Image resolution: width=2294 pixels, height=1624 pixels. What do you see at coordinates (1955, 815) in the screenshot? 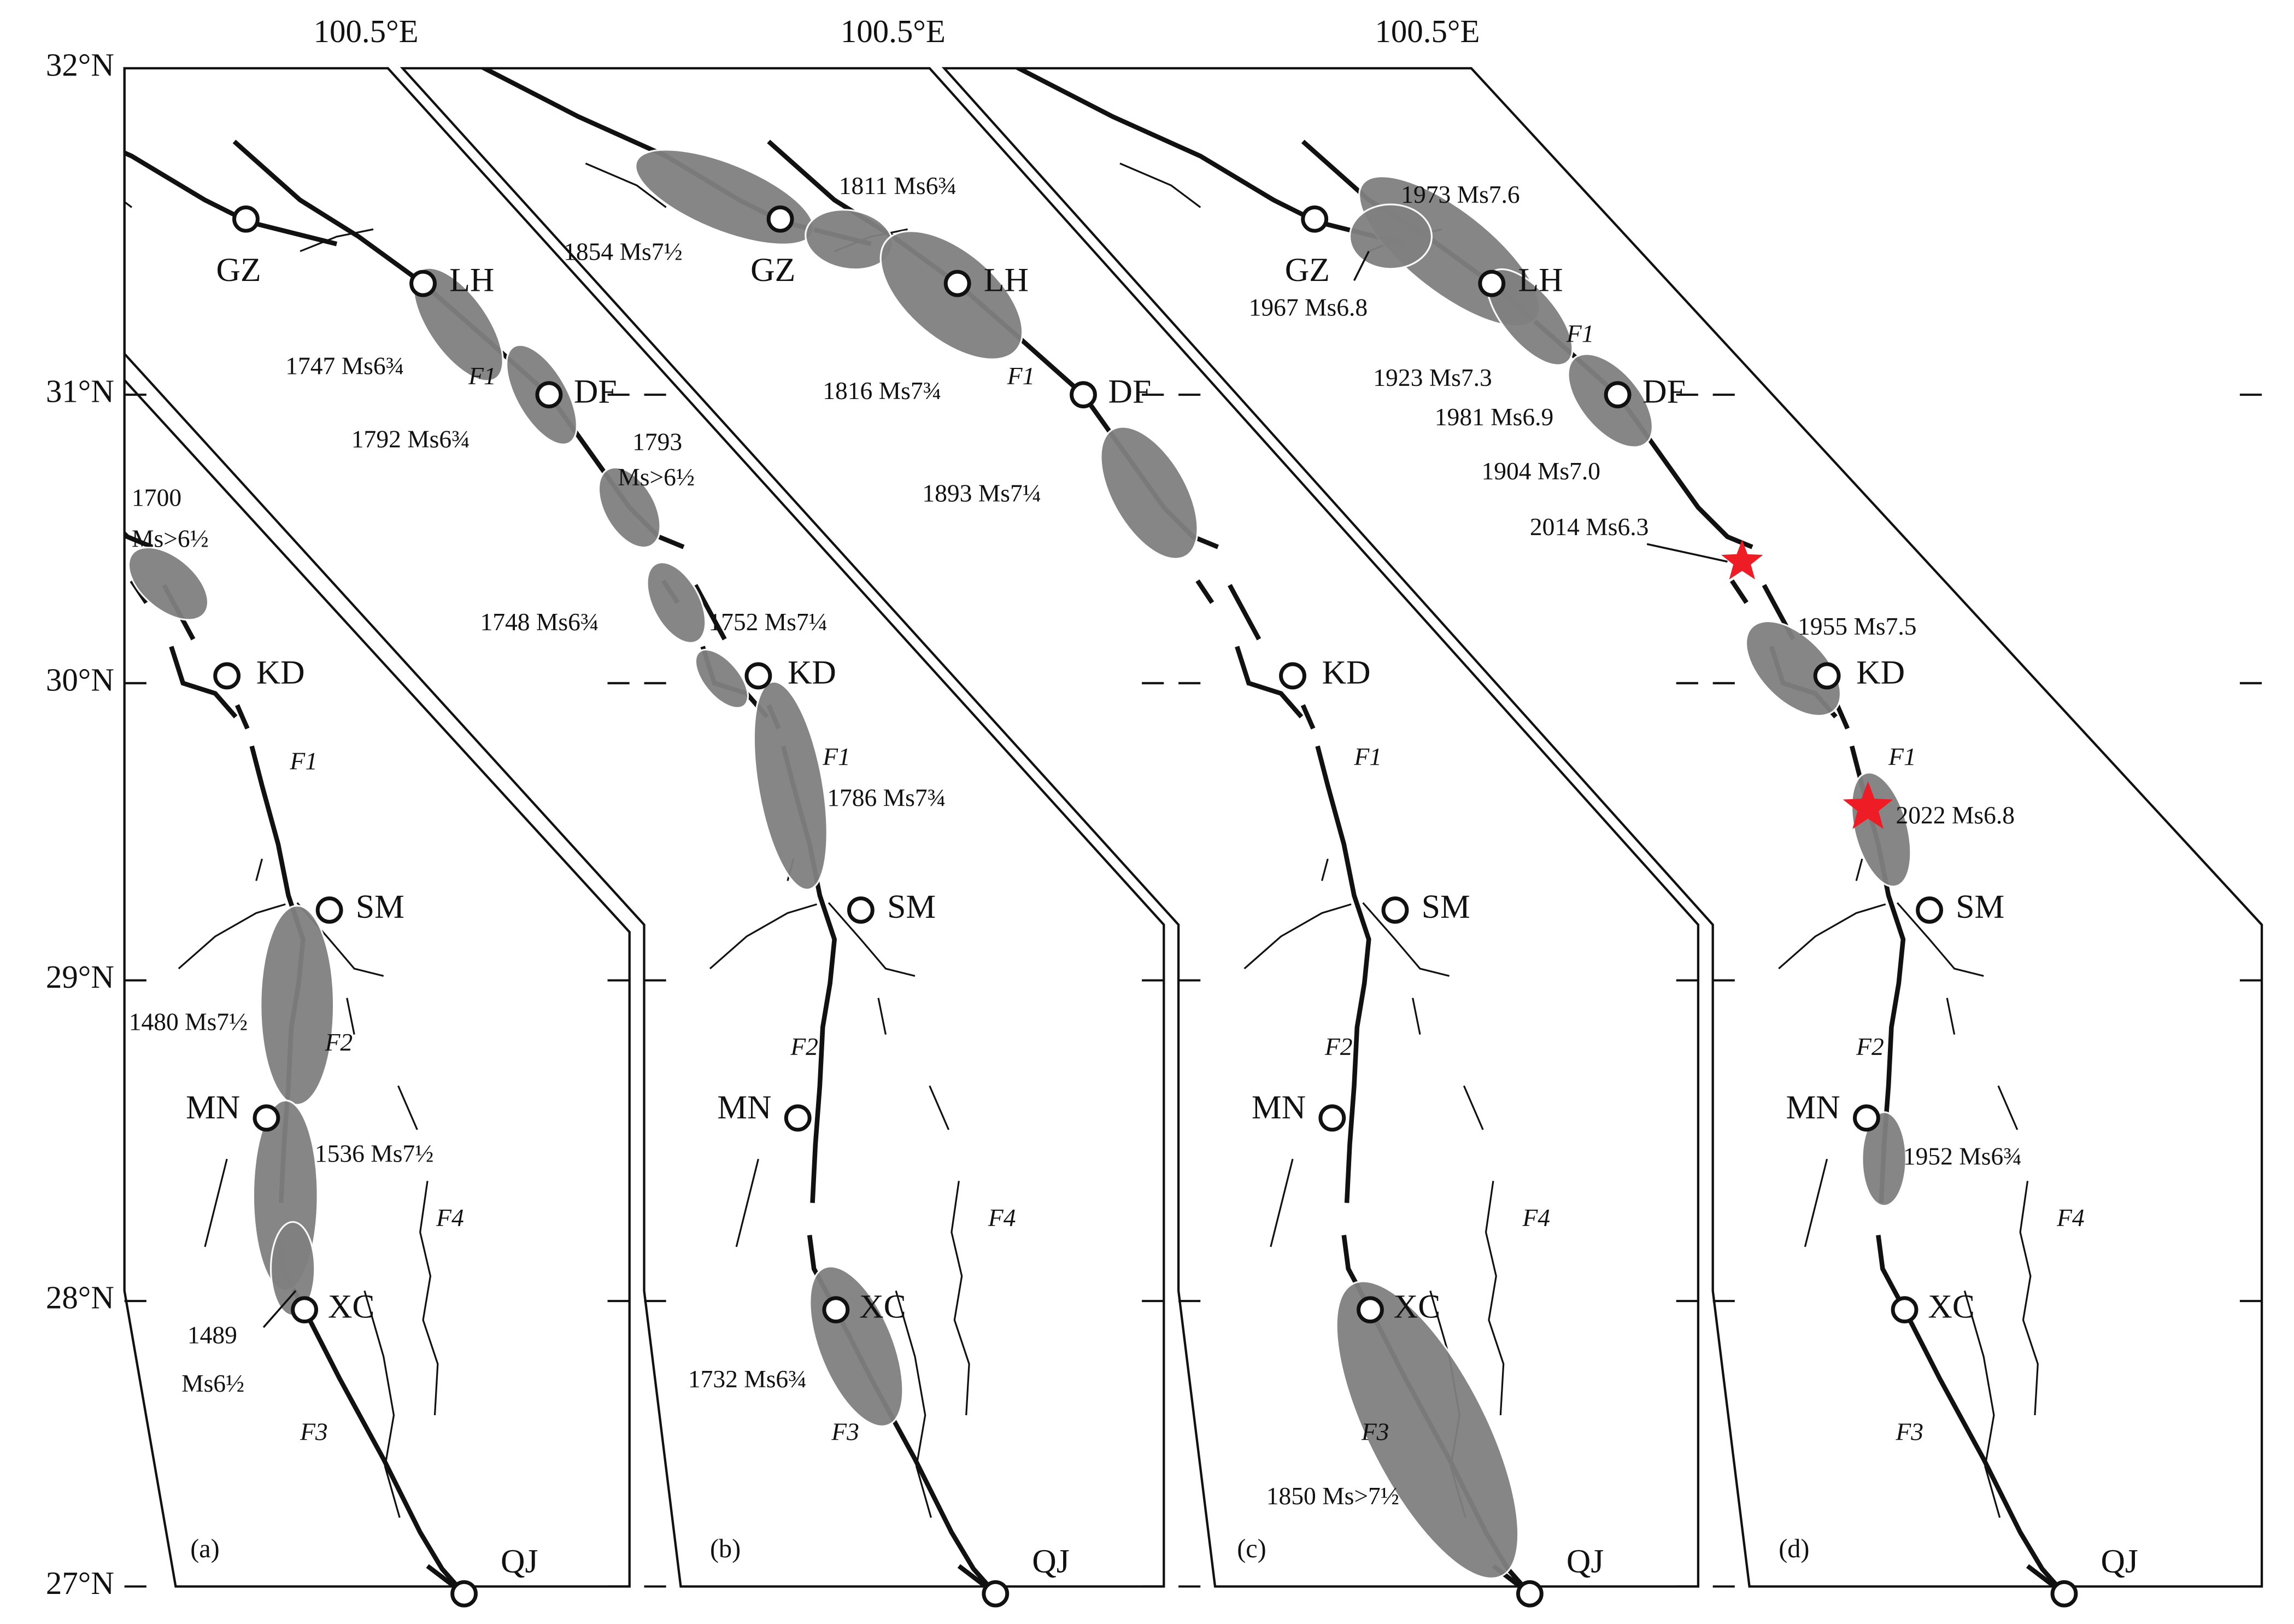
I see `earthquake-label: 2022 Ms6.8` at bounding box center [1955, 815].